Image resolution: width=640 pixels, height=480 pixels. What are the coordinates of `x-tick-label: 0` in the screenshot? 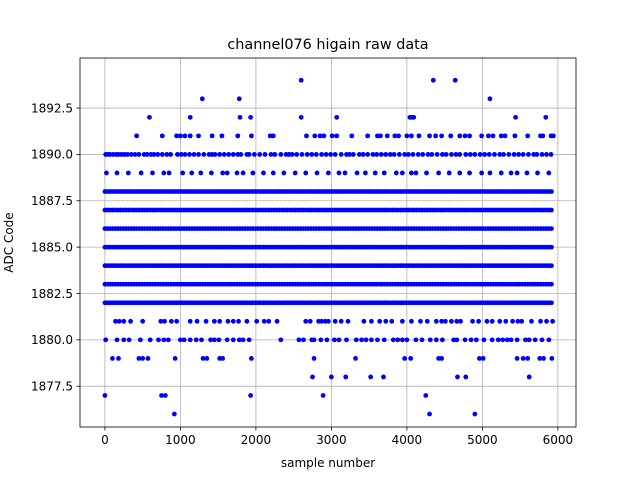 It's located at (105, 440).